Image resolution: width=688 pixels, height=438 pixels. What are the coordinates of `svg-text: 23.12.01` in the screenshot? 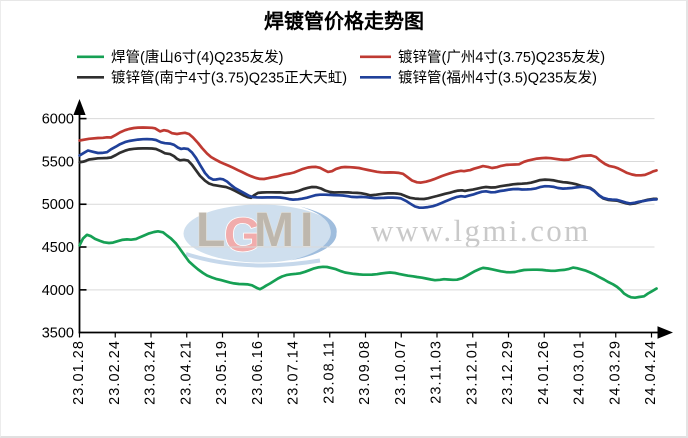 It's located at (472, 372).